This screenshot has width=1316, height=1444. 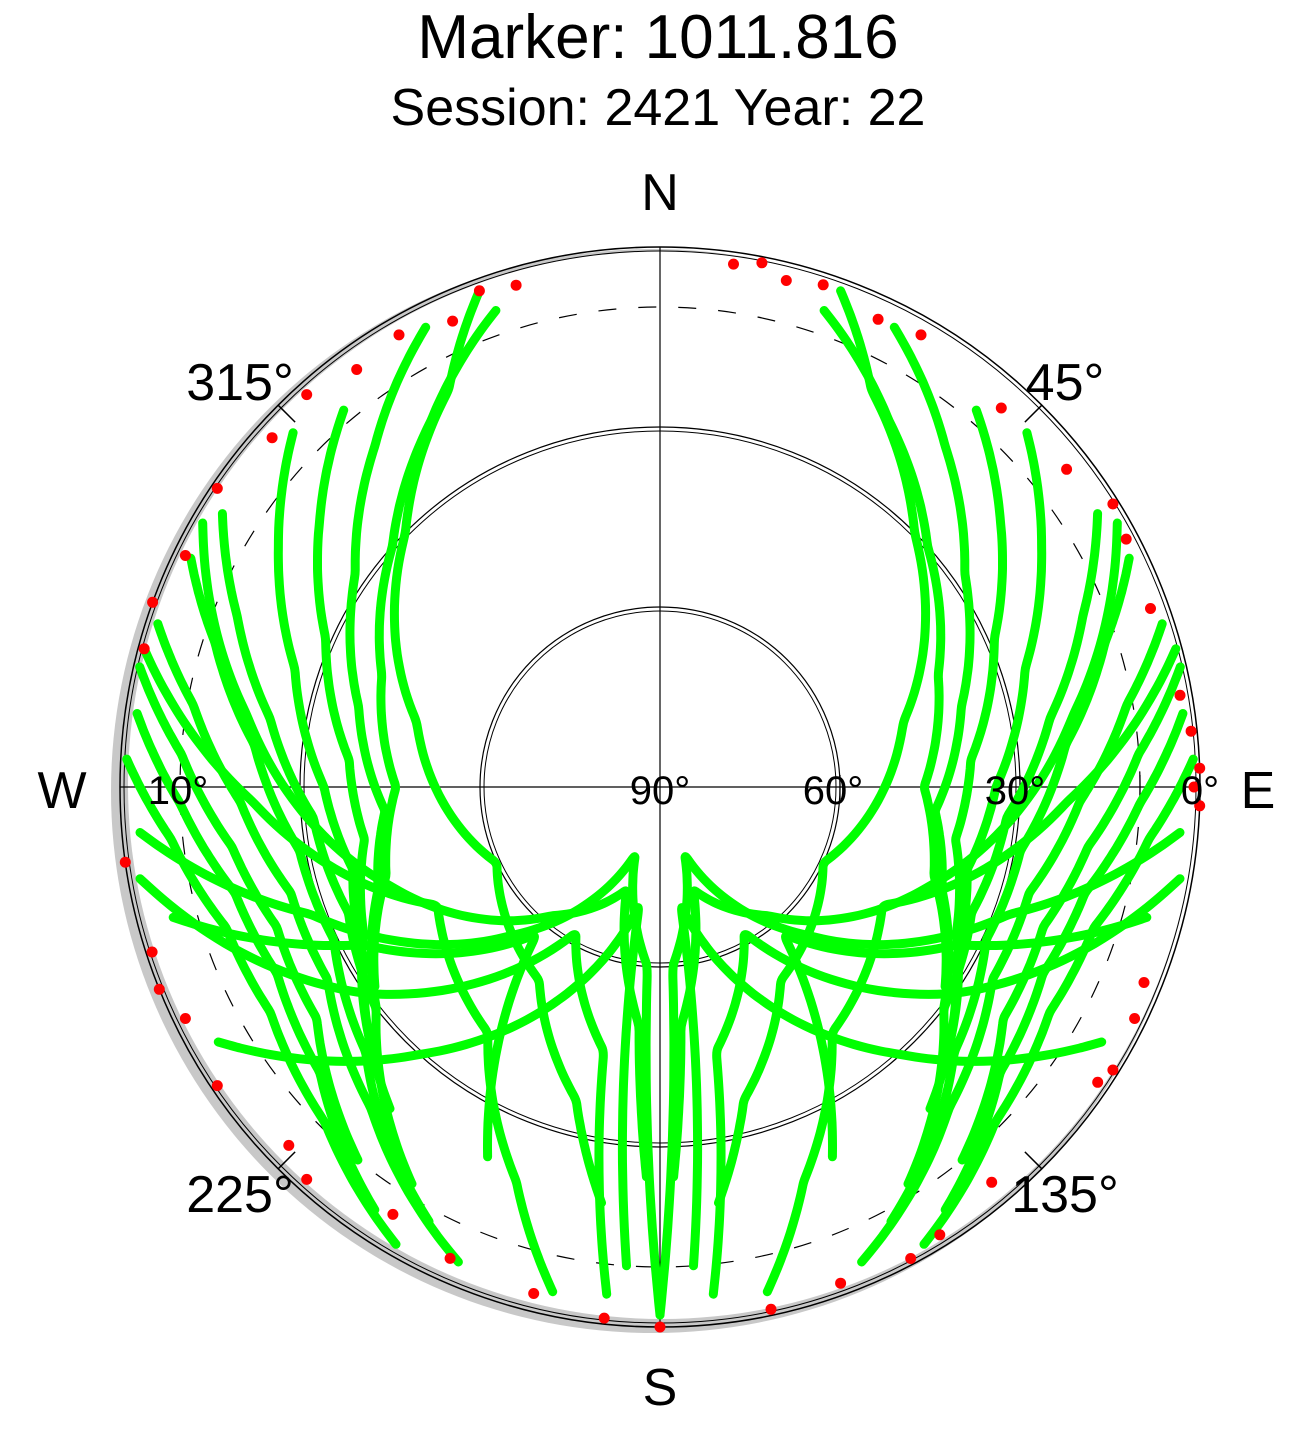 What do you see at coordinates (1065, 1195) in the screenshot?
I see `azimuth-label-135: 135°` at bounding box center [1065, 1195].